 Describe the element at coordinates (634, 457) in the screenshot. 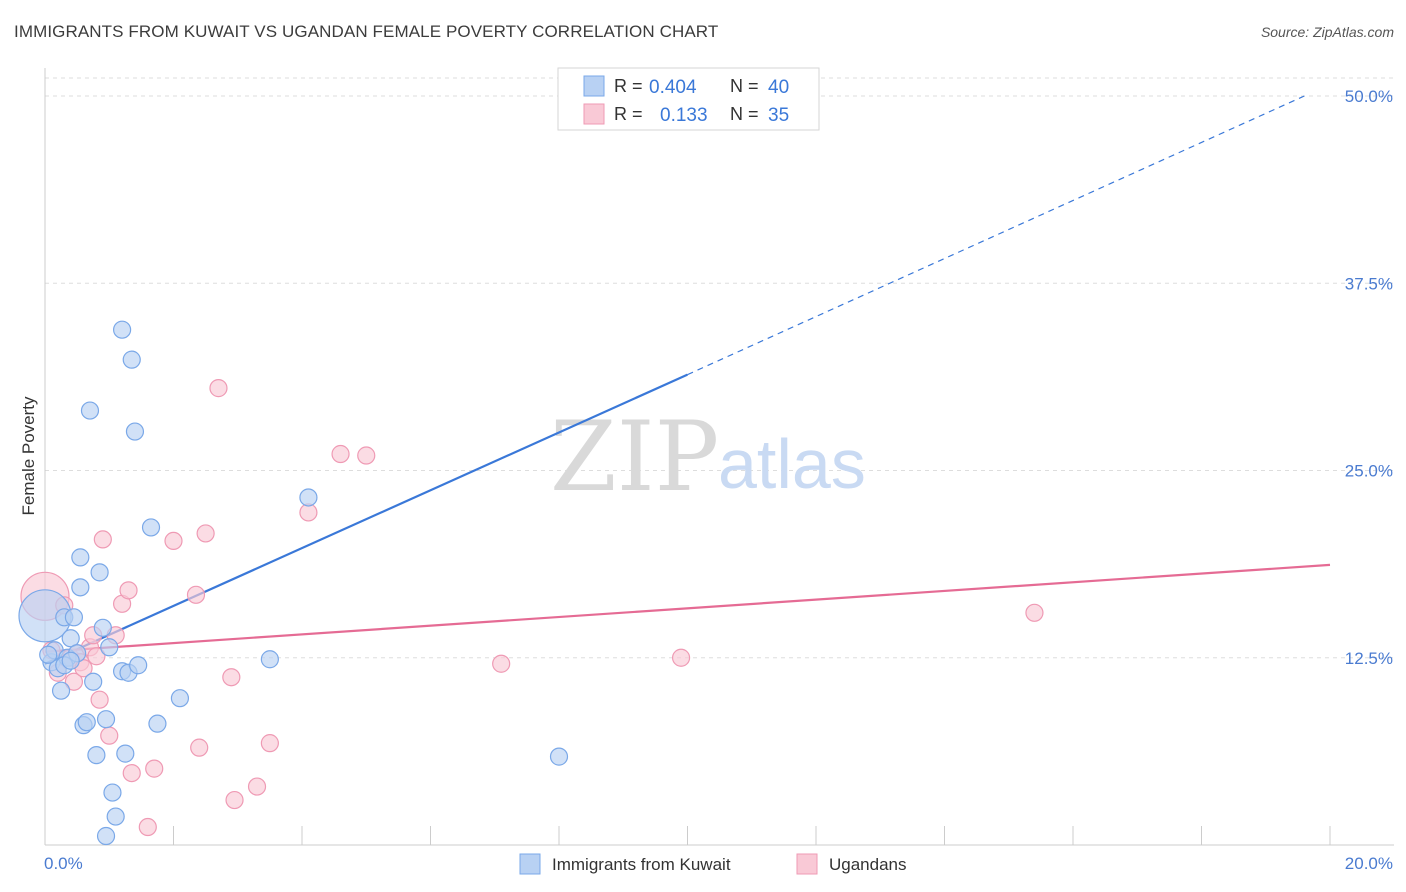

I see `watermark-zip: ZIP` at that location.